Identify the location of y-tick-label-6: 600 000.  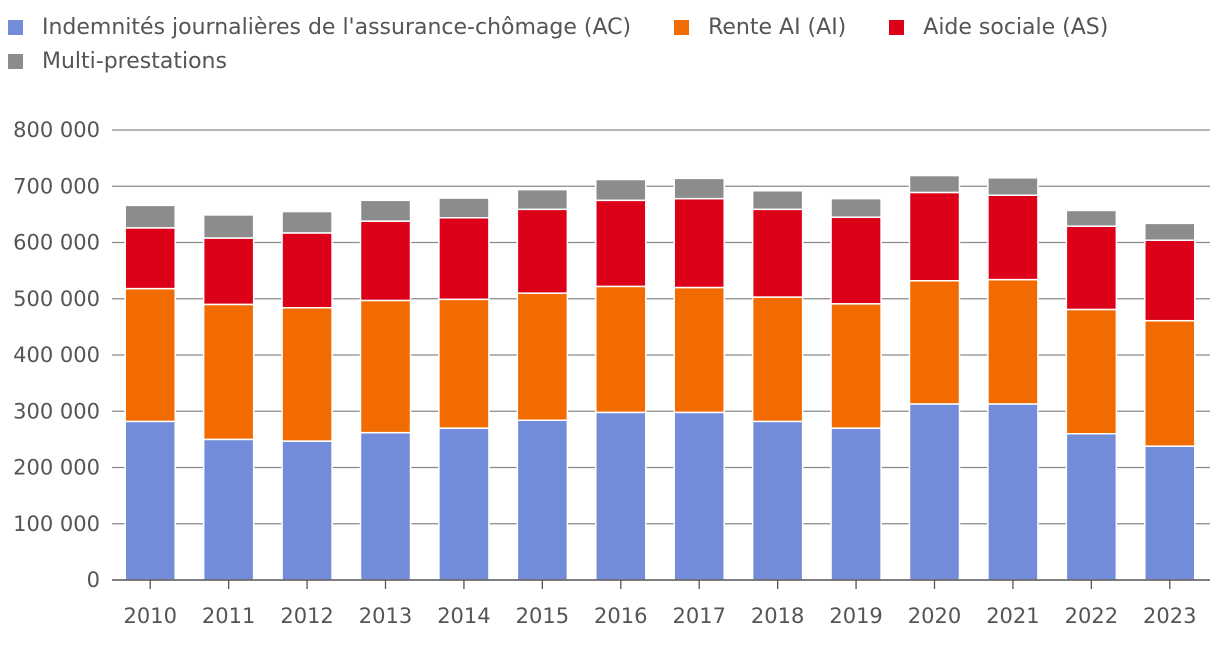
(56, 243).